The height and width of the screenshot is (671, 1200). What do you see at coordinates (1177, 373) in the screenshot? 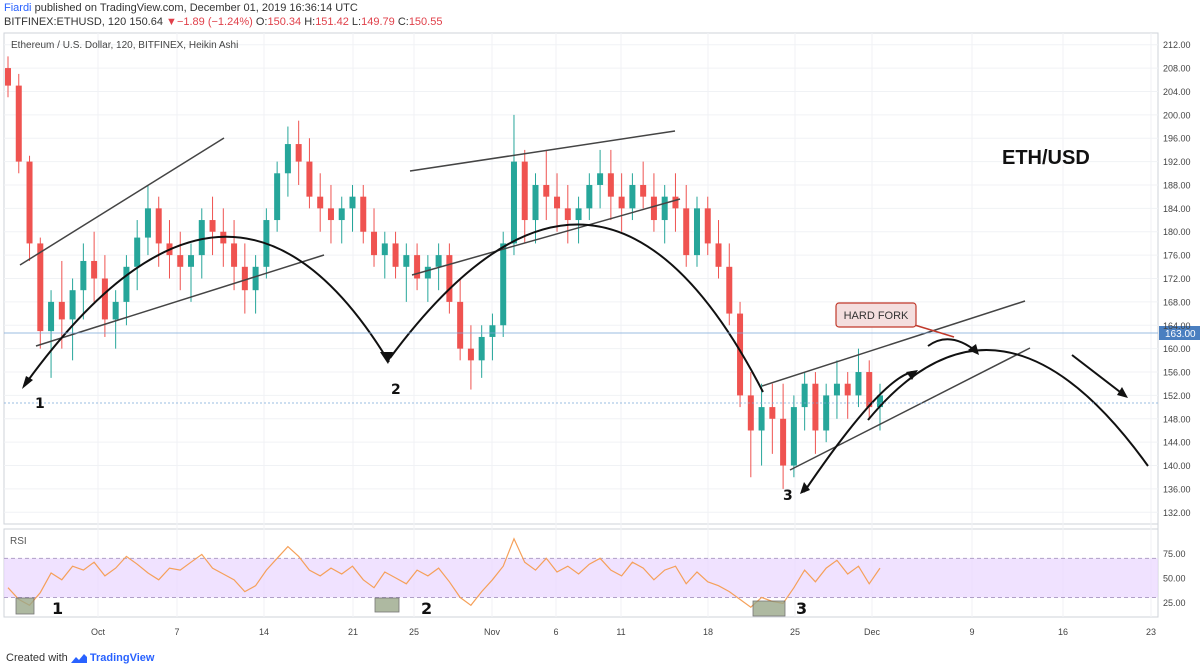
I see `price-tick-label: 156.00` at bounding box center [1177, 373].